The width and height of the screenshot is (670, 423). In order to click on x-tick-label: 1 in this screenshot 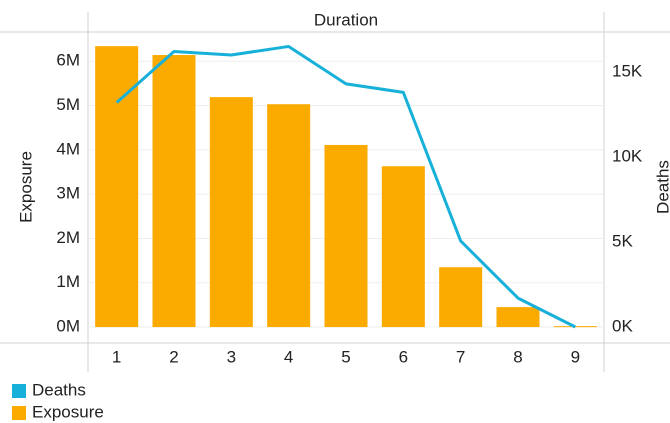, I will do `click(116, 356)`.